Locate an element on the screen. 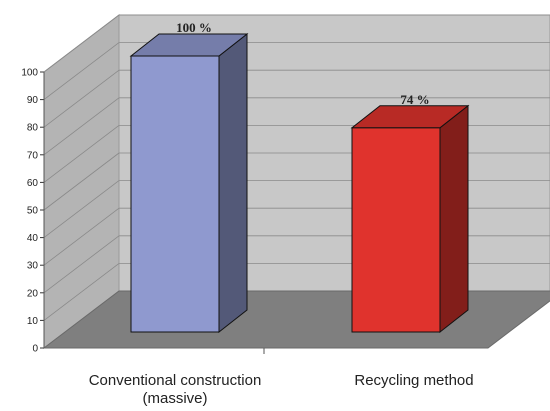 Image resolution: width=550 pixels, height=411 pixels. y-tick-label: 80 is located at coordinates (33, 128).